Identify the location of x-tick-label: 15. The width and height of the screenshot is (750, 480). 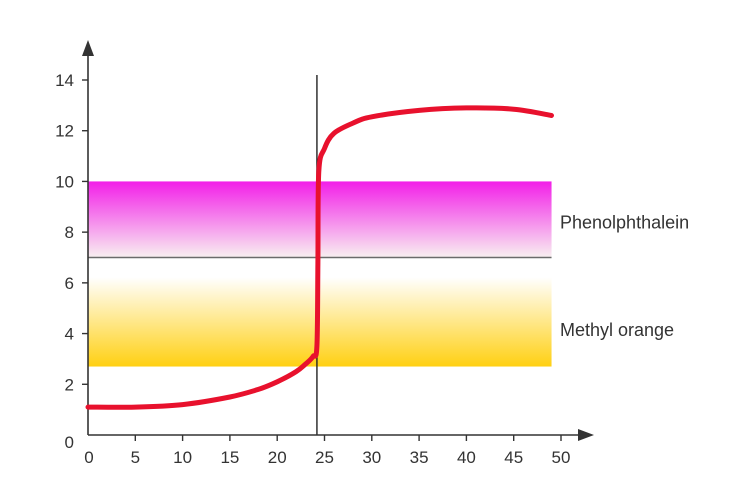
(229, 457).